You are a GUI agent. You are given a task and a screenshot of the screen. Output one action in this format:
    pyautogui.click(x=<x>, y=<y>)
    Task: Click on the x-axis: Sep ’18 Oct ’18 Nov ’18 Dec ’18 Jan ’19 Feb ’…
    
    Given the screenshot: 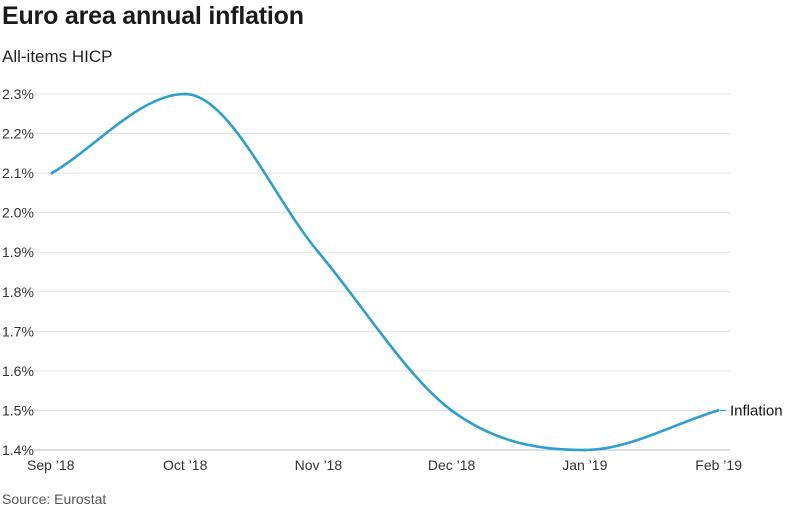 What is the action you would take?
    pyautogui.click(x=384, y=465)
    